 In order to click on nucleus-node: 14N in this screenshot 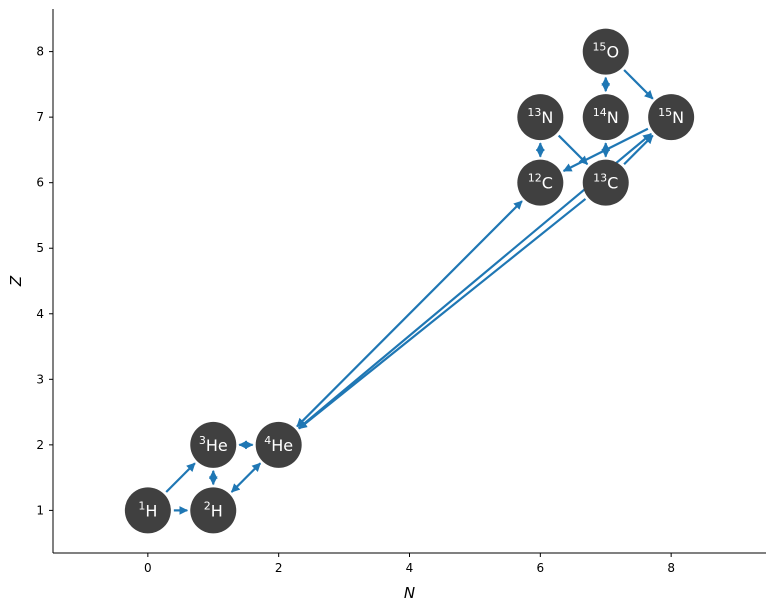, I will do `click(605, 117)`.